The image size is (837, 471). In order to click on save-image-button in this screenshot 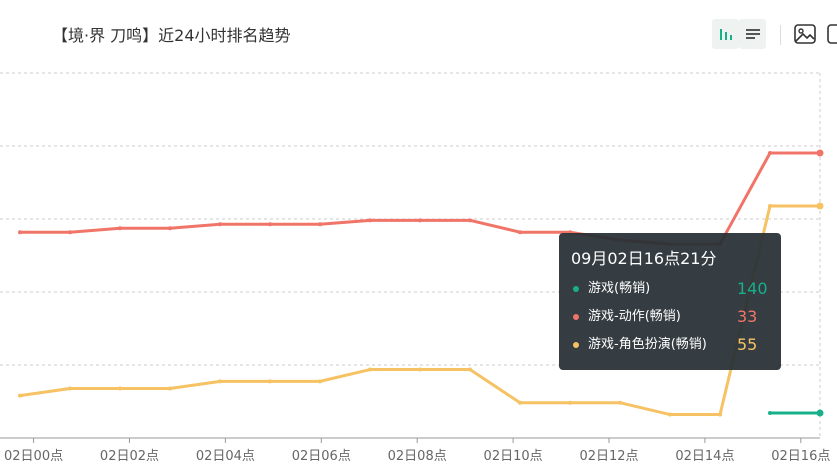, I will do `click(804, 34)`.